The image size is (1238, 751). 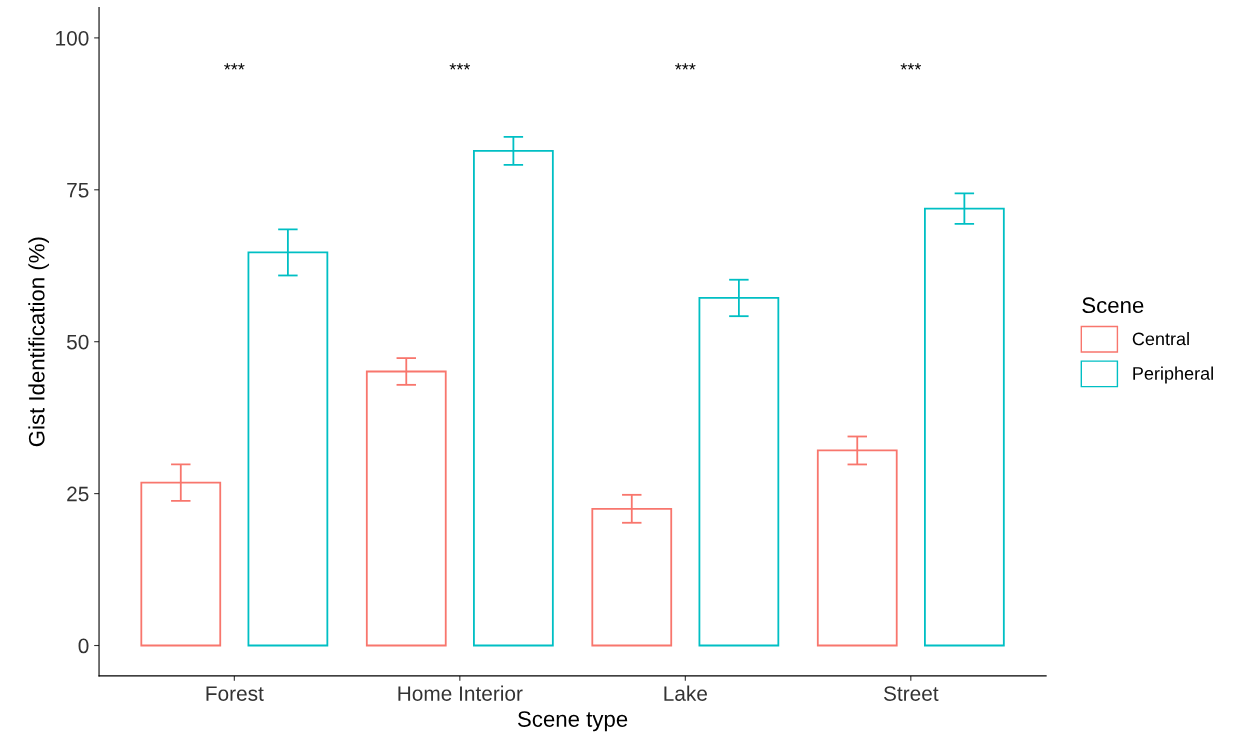 What do you see at coordinates (911, 693) in the screenshot?
I see `x-tick-label: Street` at bounding box center [911, 693].